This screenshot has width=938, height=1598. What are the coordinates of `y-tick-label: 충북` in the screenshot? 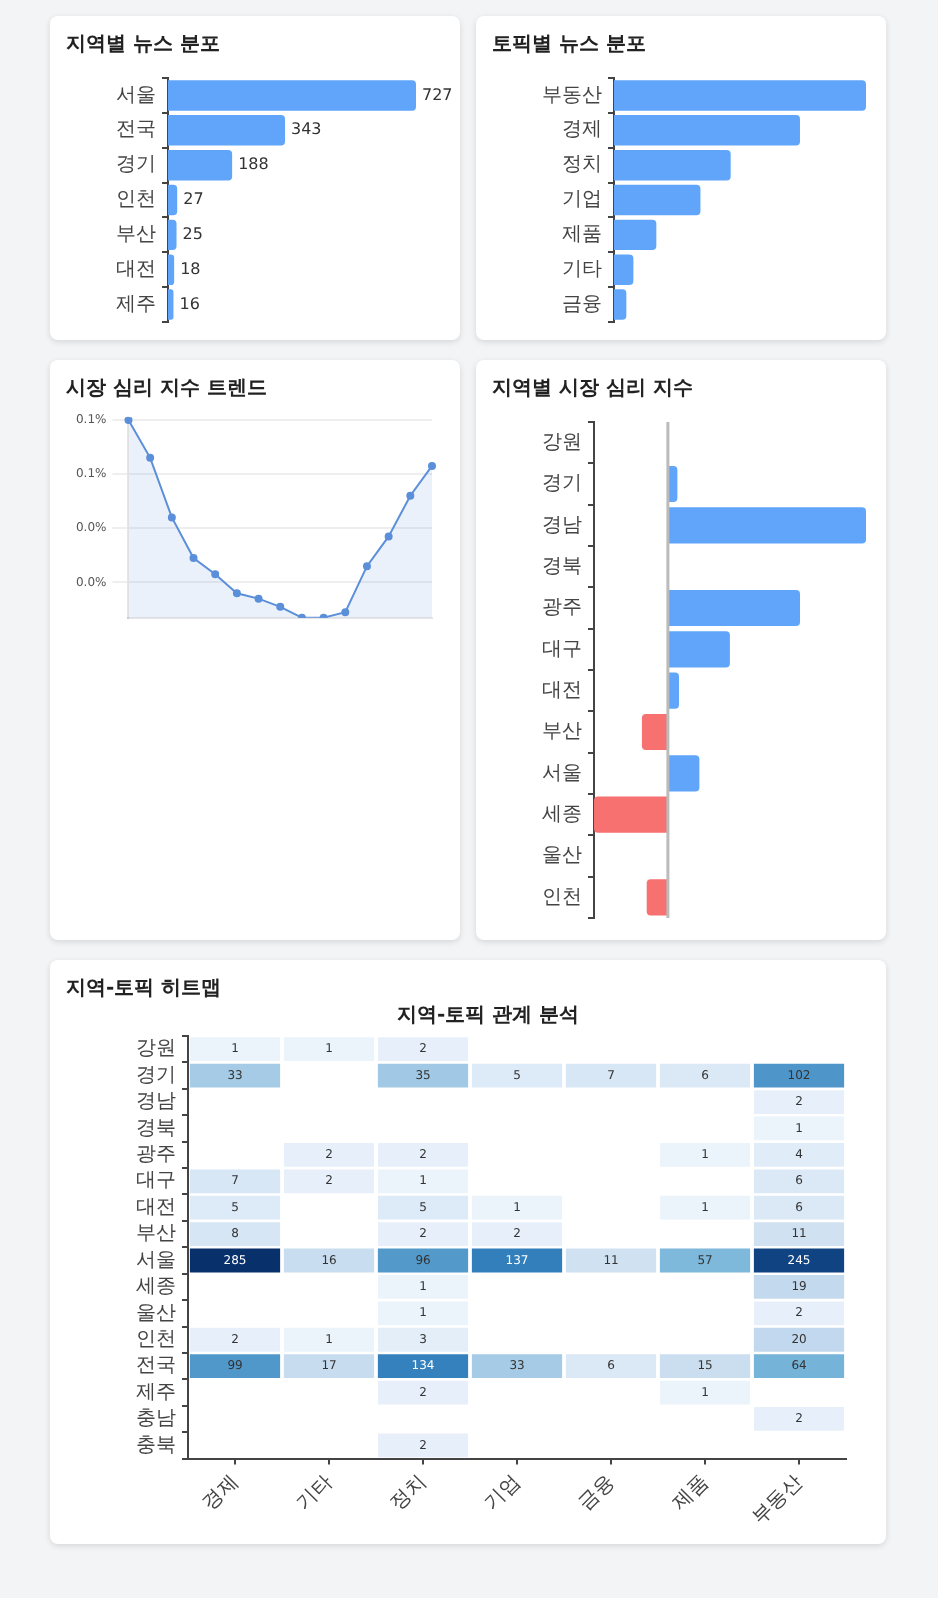 It's located at (156, 1445).